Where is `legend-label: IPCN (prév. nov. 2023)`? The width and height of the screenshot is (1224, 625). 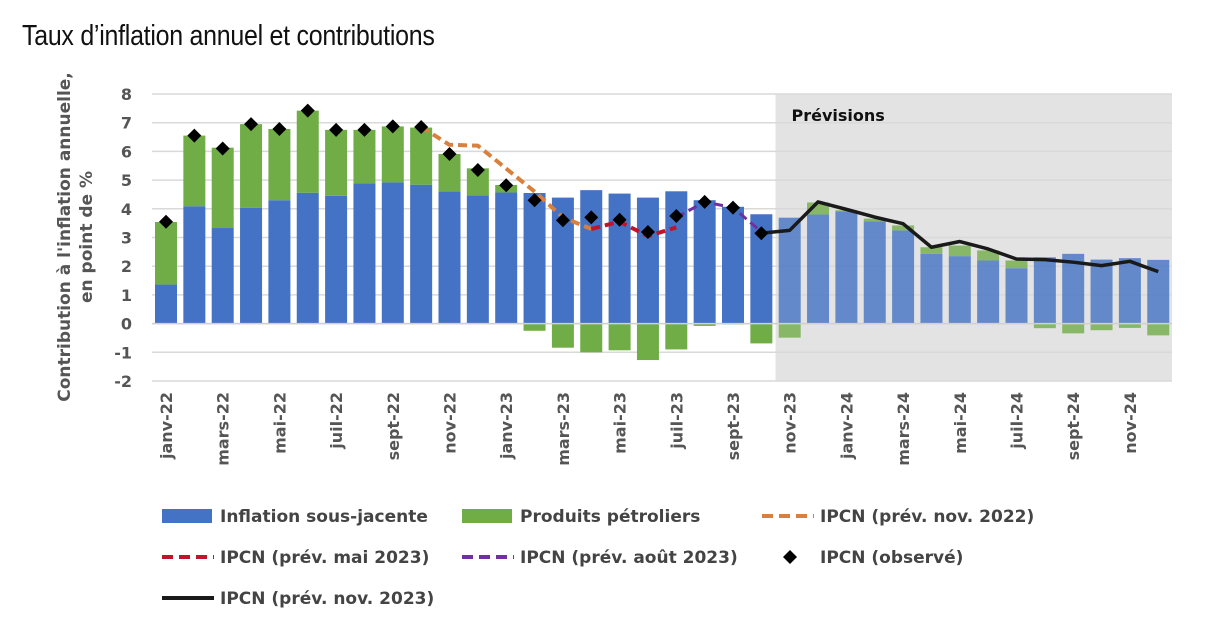
legend-label: IPCN (prév. nov. 2023) is located at coordinates (327, 599).